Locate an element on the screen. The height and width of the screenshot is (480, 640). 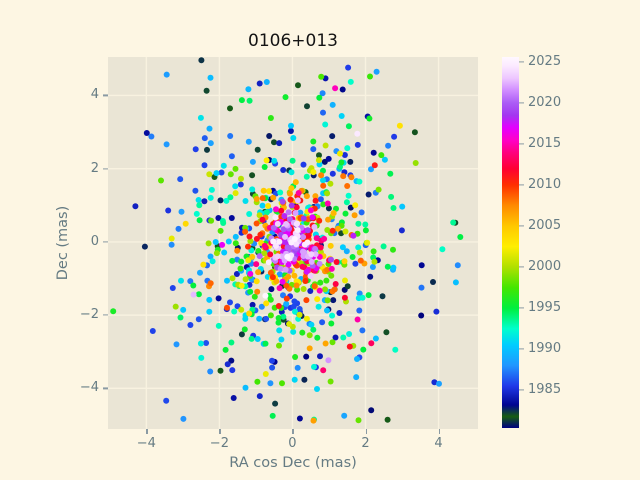
x-tick-mark is located at coordinates (366, 431).